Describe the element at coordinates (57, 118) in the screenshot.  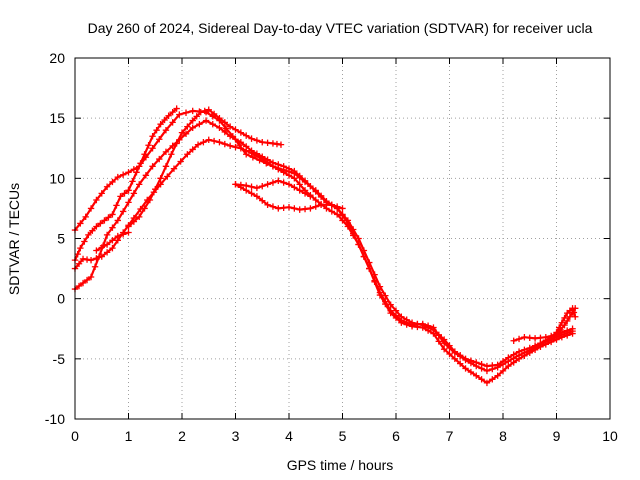
I see `y-tick-label: 15` at that location.